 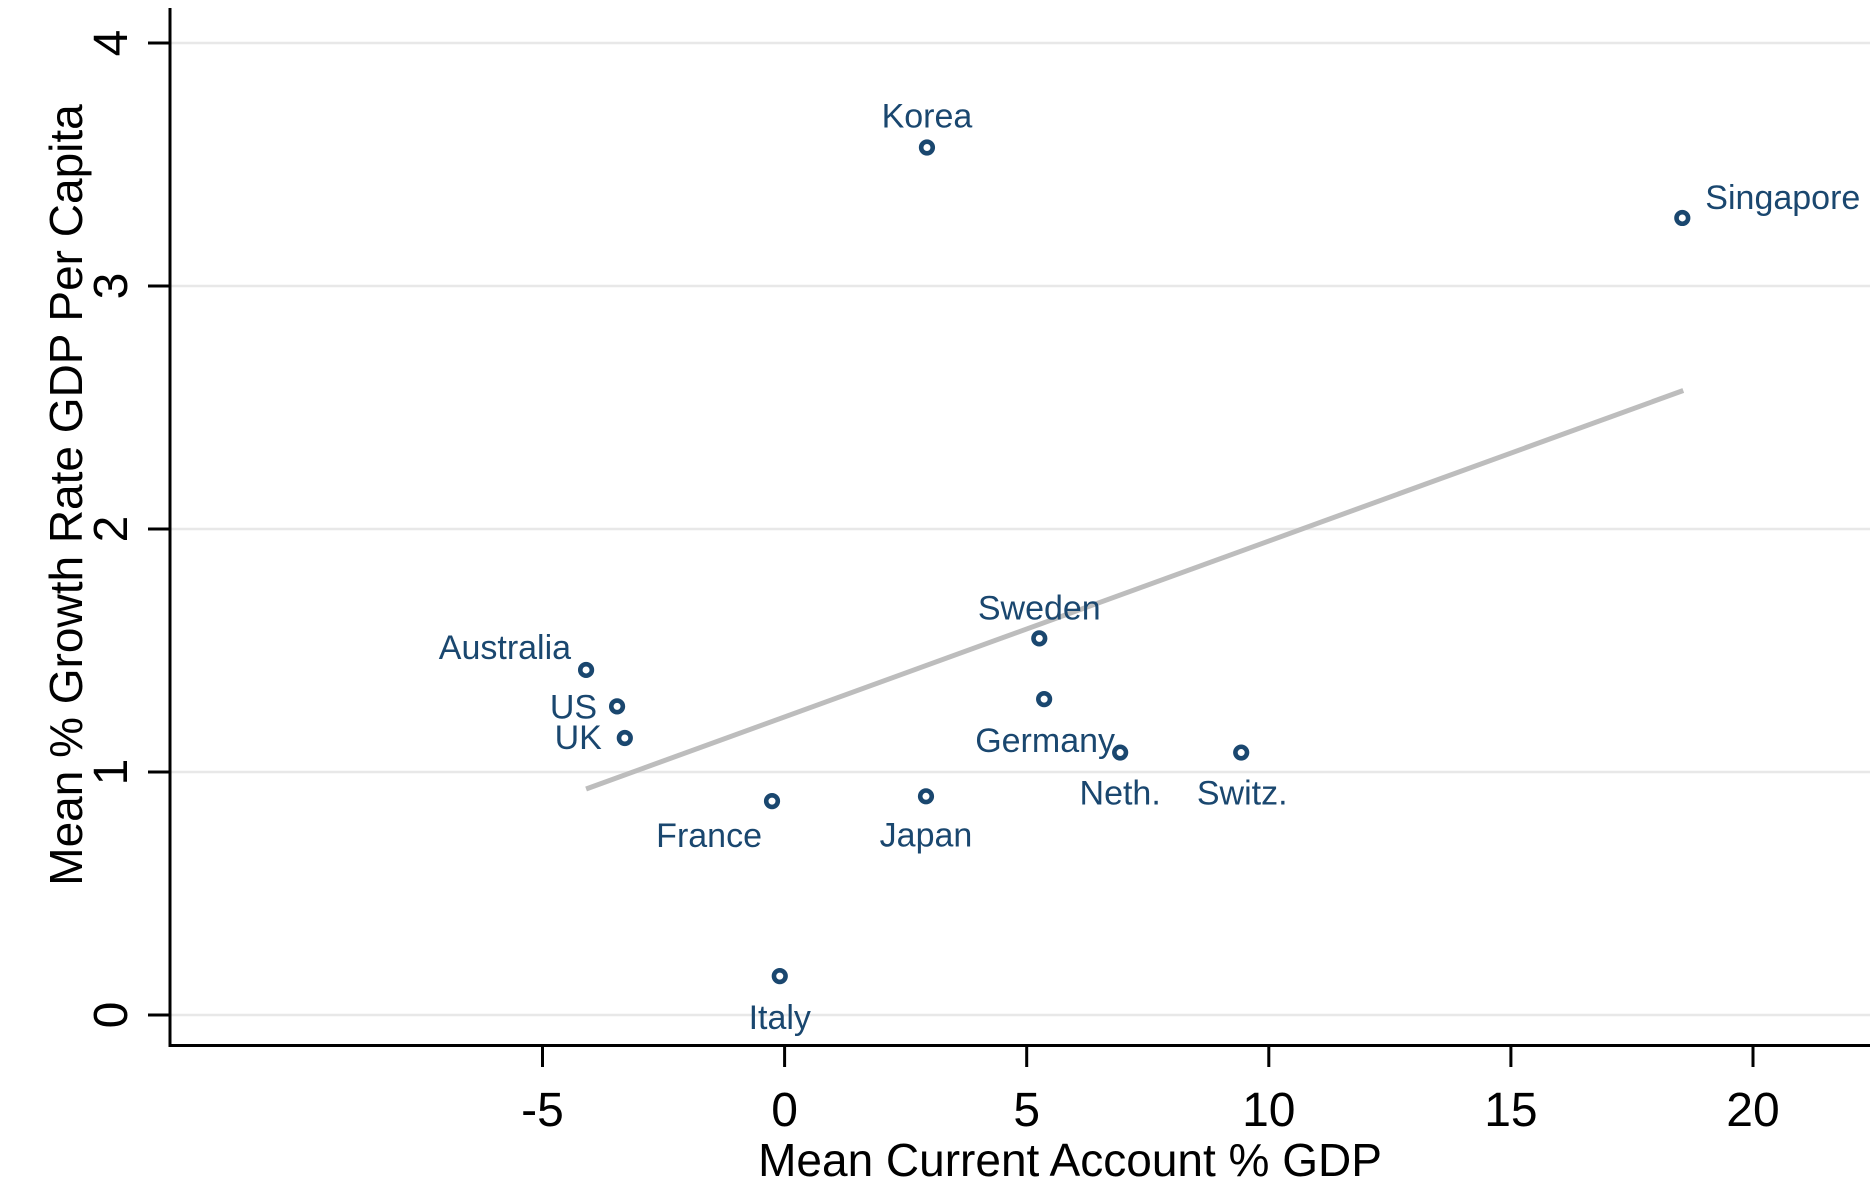 What do you see at coordinates (780, 1018) in the screenshot?
I see `marker-label-italy: Italy` at bounding box center [780, 1018].